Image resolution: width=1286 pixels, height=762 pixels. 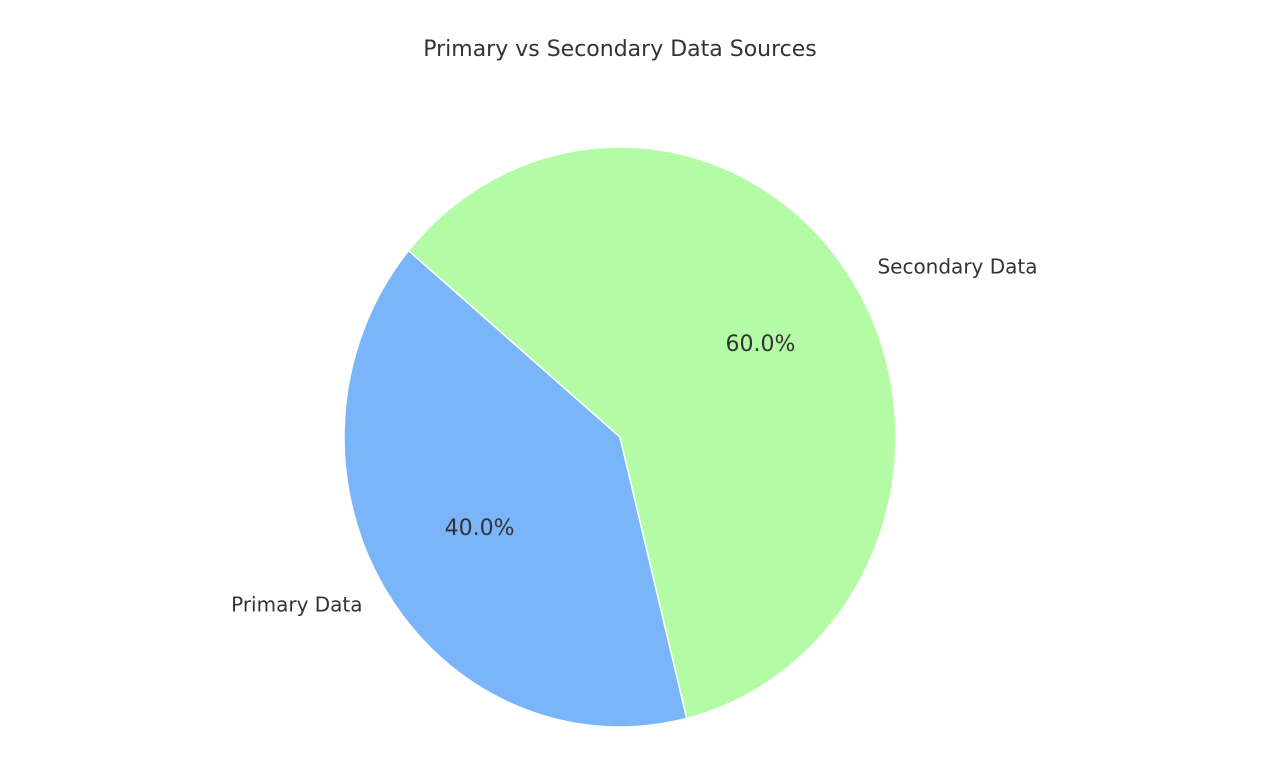 I want to click on value-label: 60.0%, so click(x=760, y=344).